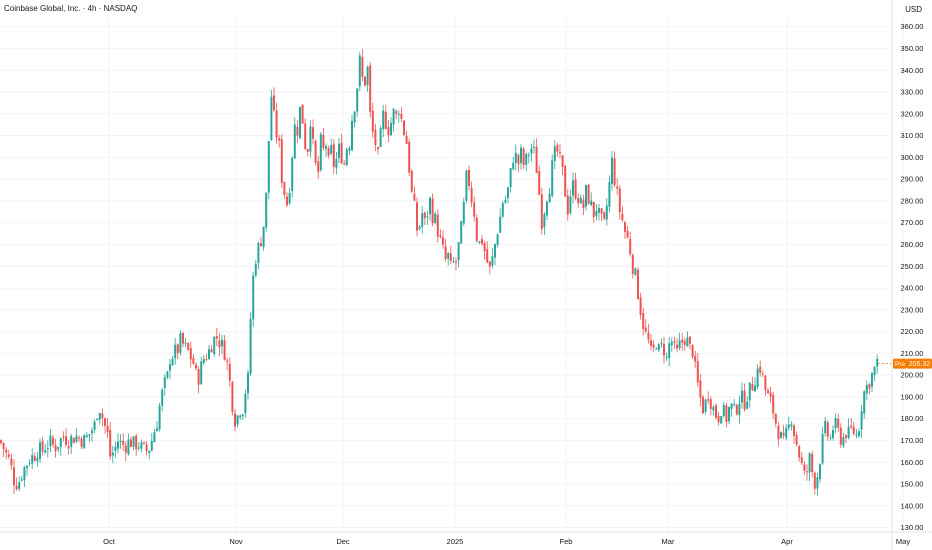 The height and width of the screenshot is (550, 932). What do you see at coordinates (912, 266) in the screenshot?
I see `y-tick-label: 250.00` at bounding box center [912, 266].